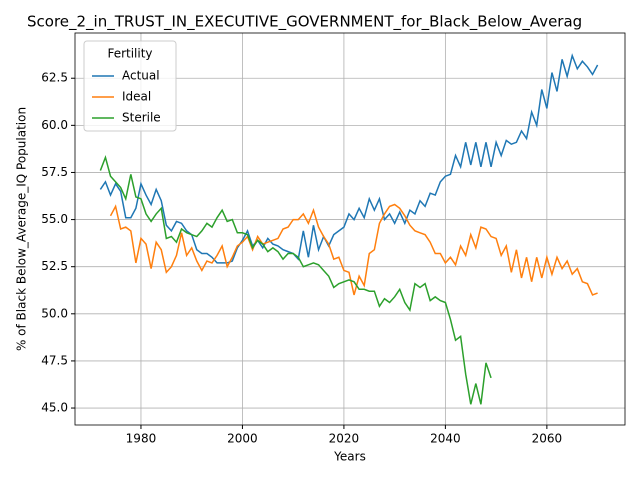  I want to click on x-tick-label: 2060, so click(547, 439).